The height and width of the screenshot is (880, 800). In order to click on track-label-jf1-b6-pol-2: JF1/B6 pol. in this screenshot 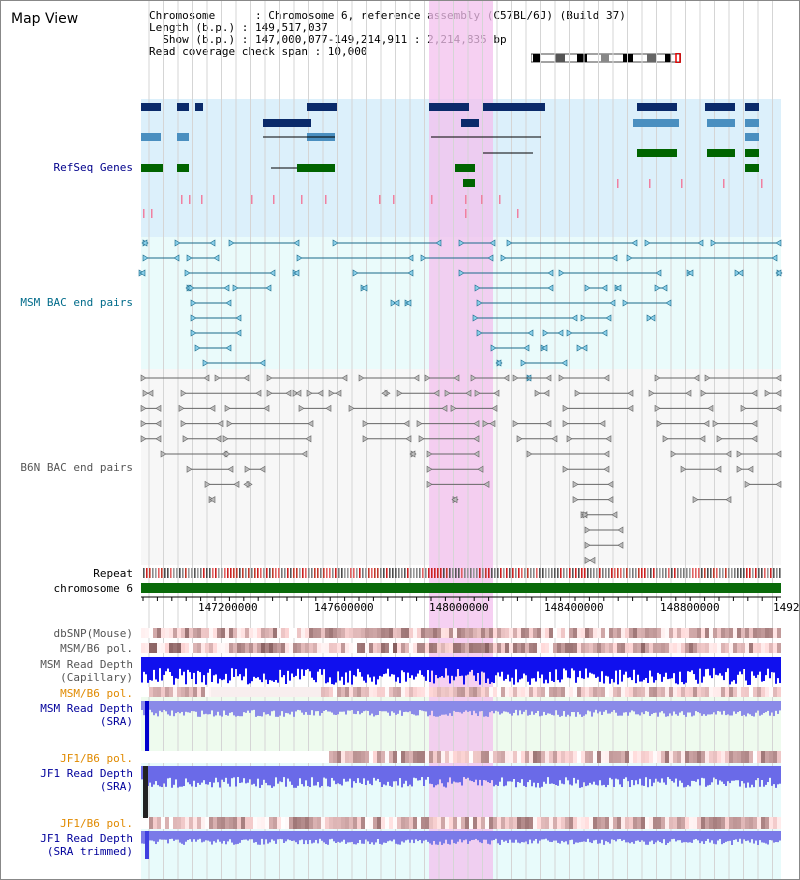, I will do `click(96, 823)`.